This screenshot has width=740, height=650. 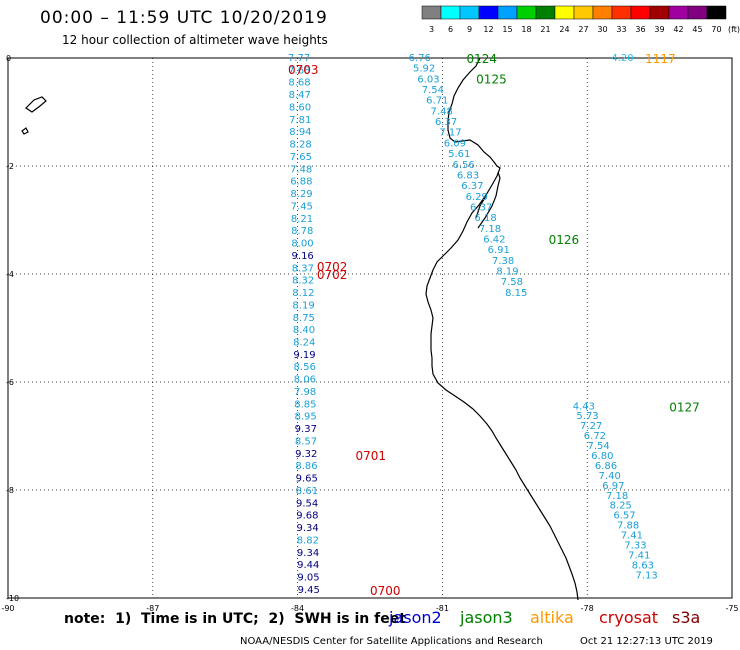 I want to click on wave-height-value: 6.97, so click(x=613, y=486).